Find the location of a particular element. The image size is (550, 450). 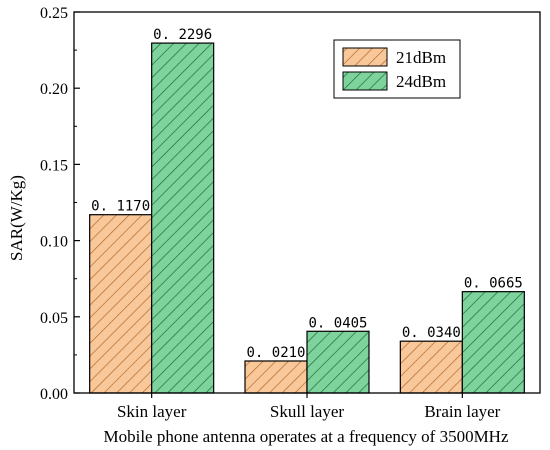

y-tick-label: 0.15 is located at coordinates (54, 165).